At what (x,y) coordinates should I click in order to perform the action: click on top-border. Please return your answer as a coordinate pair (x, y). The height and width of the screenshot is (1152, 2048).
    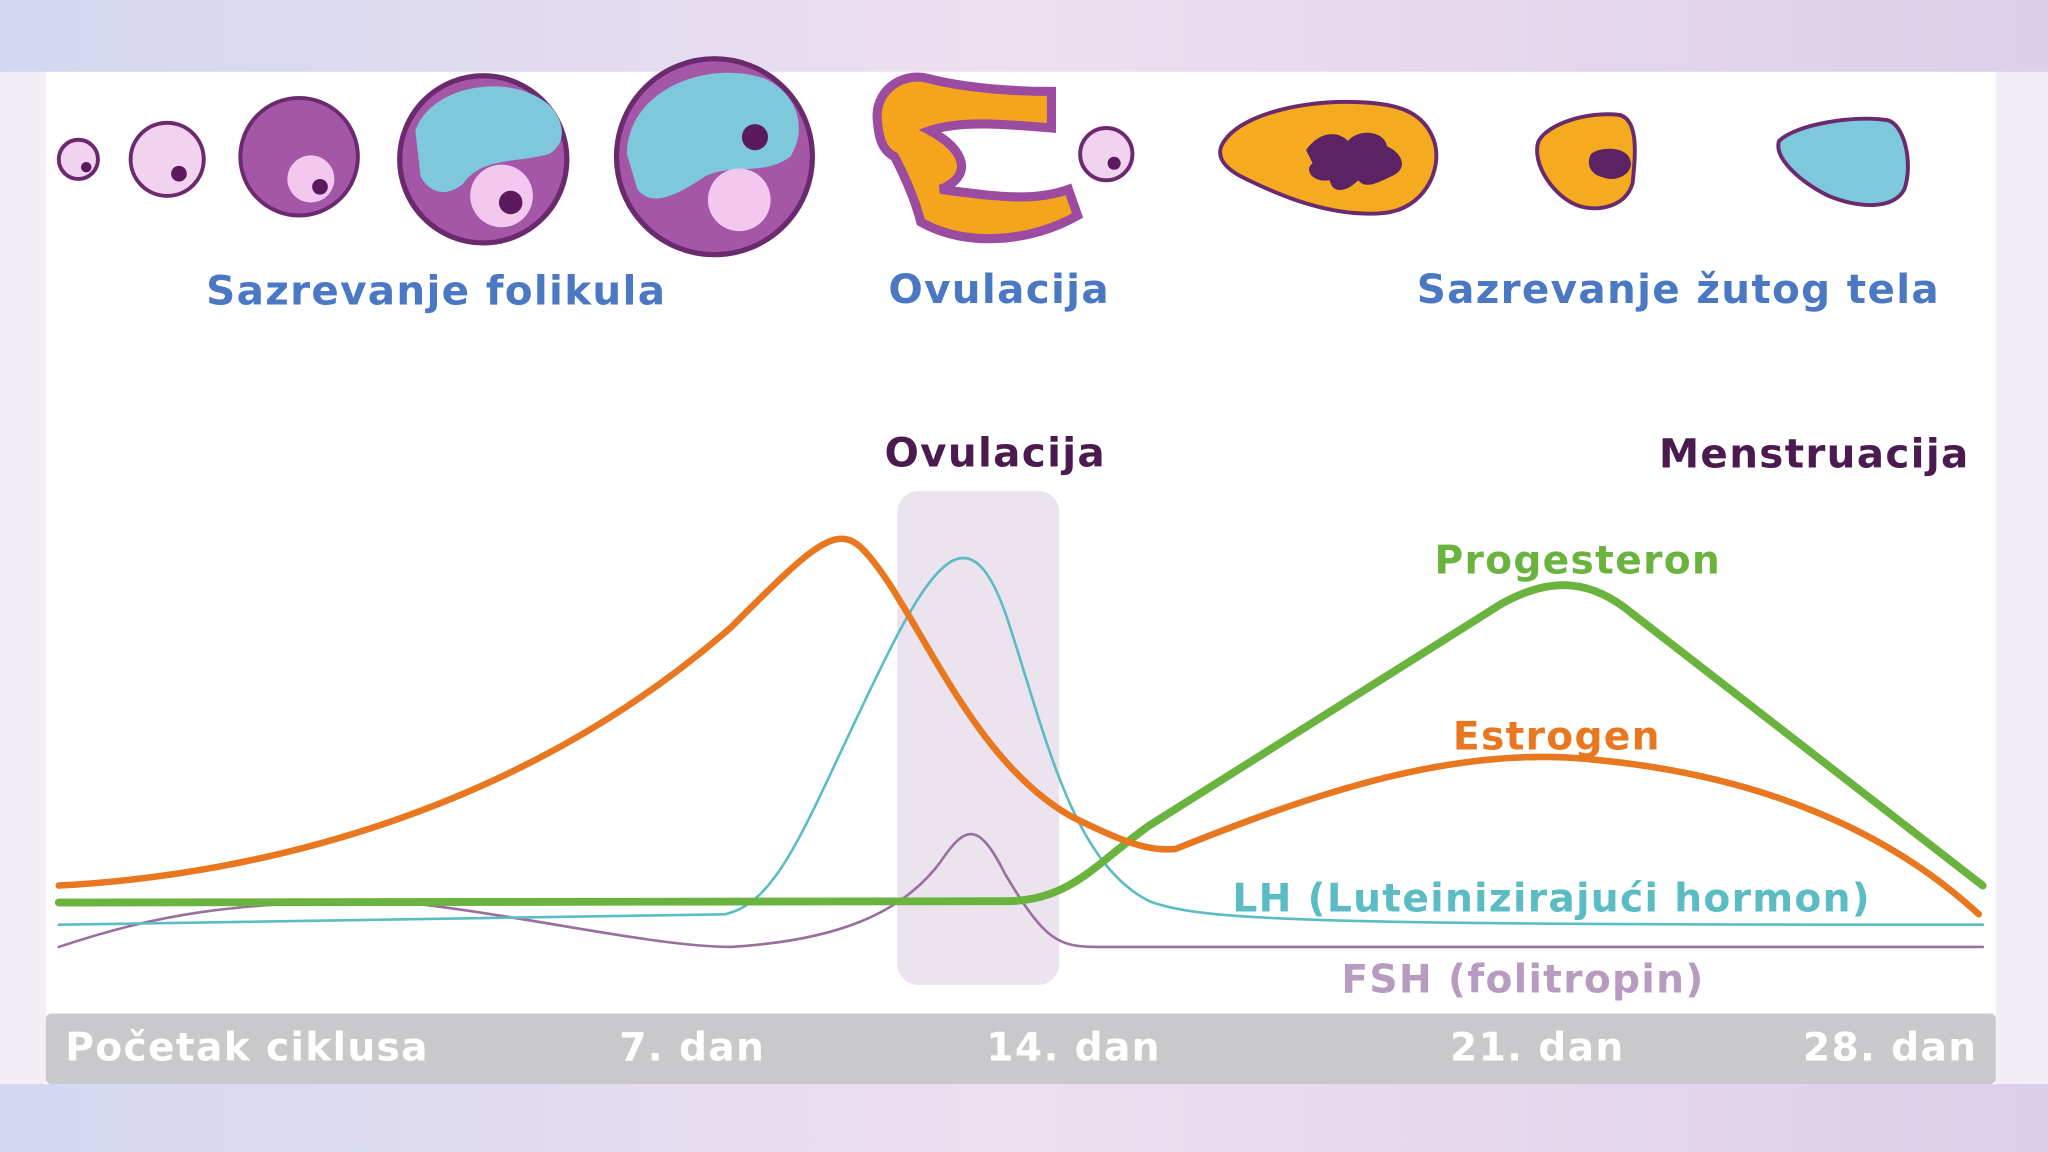
    Looking at the image, I should click on (1024, 36).